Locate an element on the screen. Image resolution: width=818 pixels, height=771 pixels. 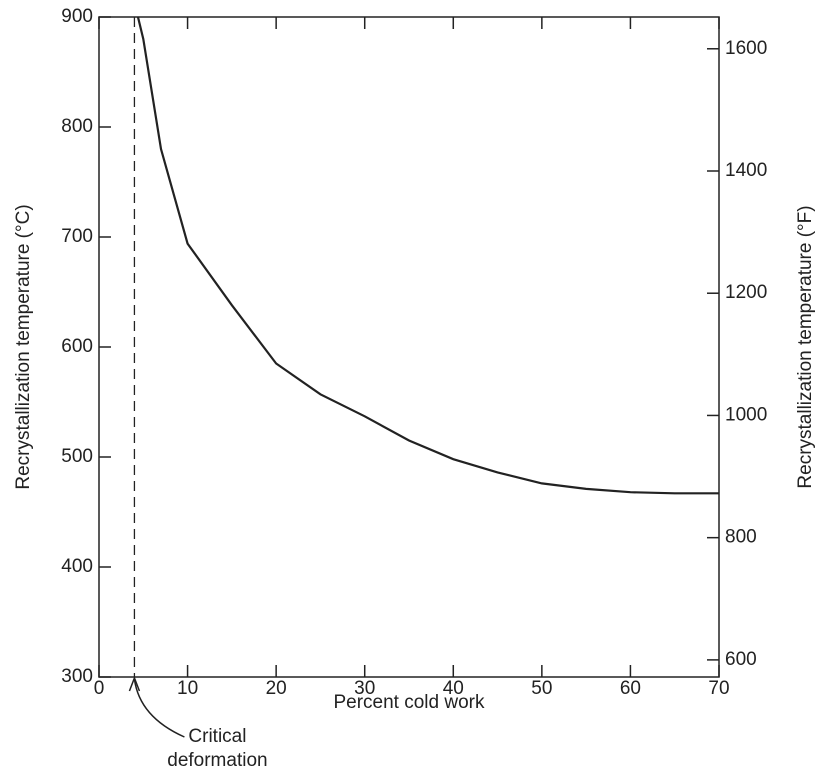
x-tick-label: 40 is located at coordinates (453, 688).